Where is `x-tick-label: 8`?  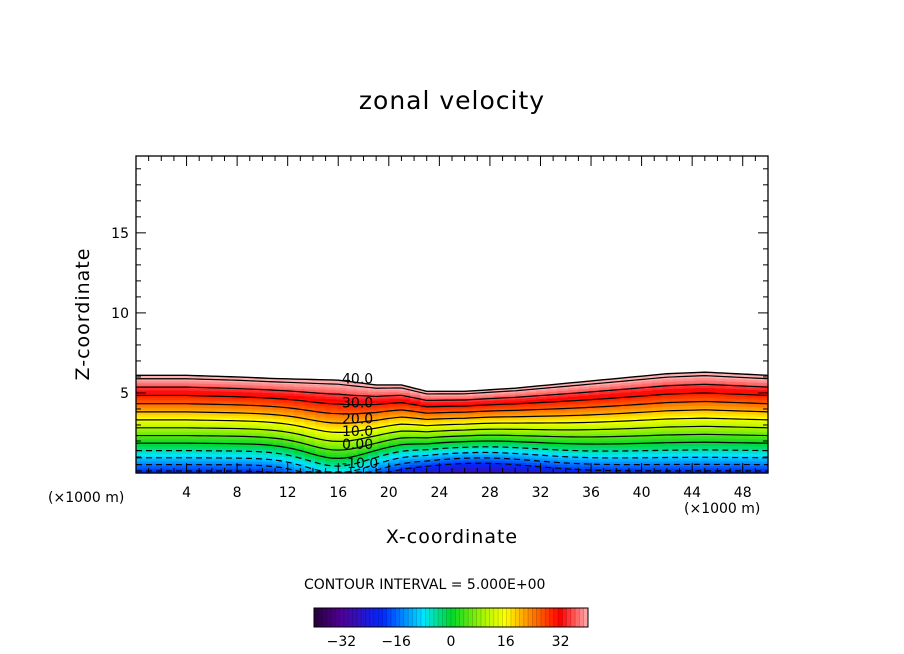
x-tick-label: 8 is located at coordinates (237, 493).